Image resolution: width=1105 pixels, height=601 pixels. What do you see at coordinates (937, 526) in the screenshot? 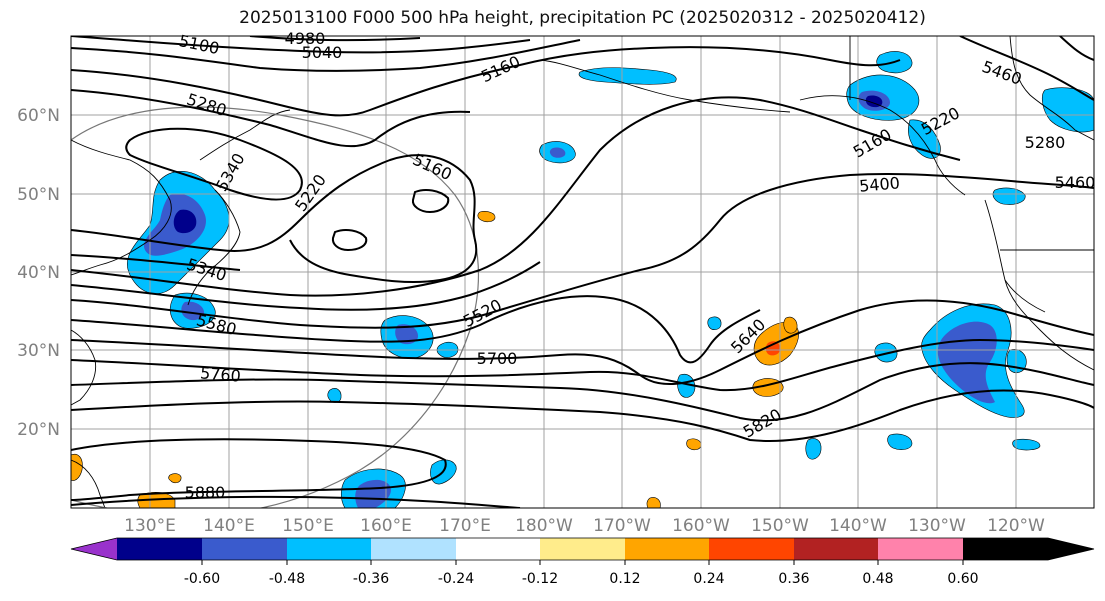
I see `lon-label-130w: 130°W` at bounding box center [937, 526].